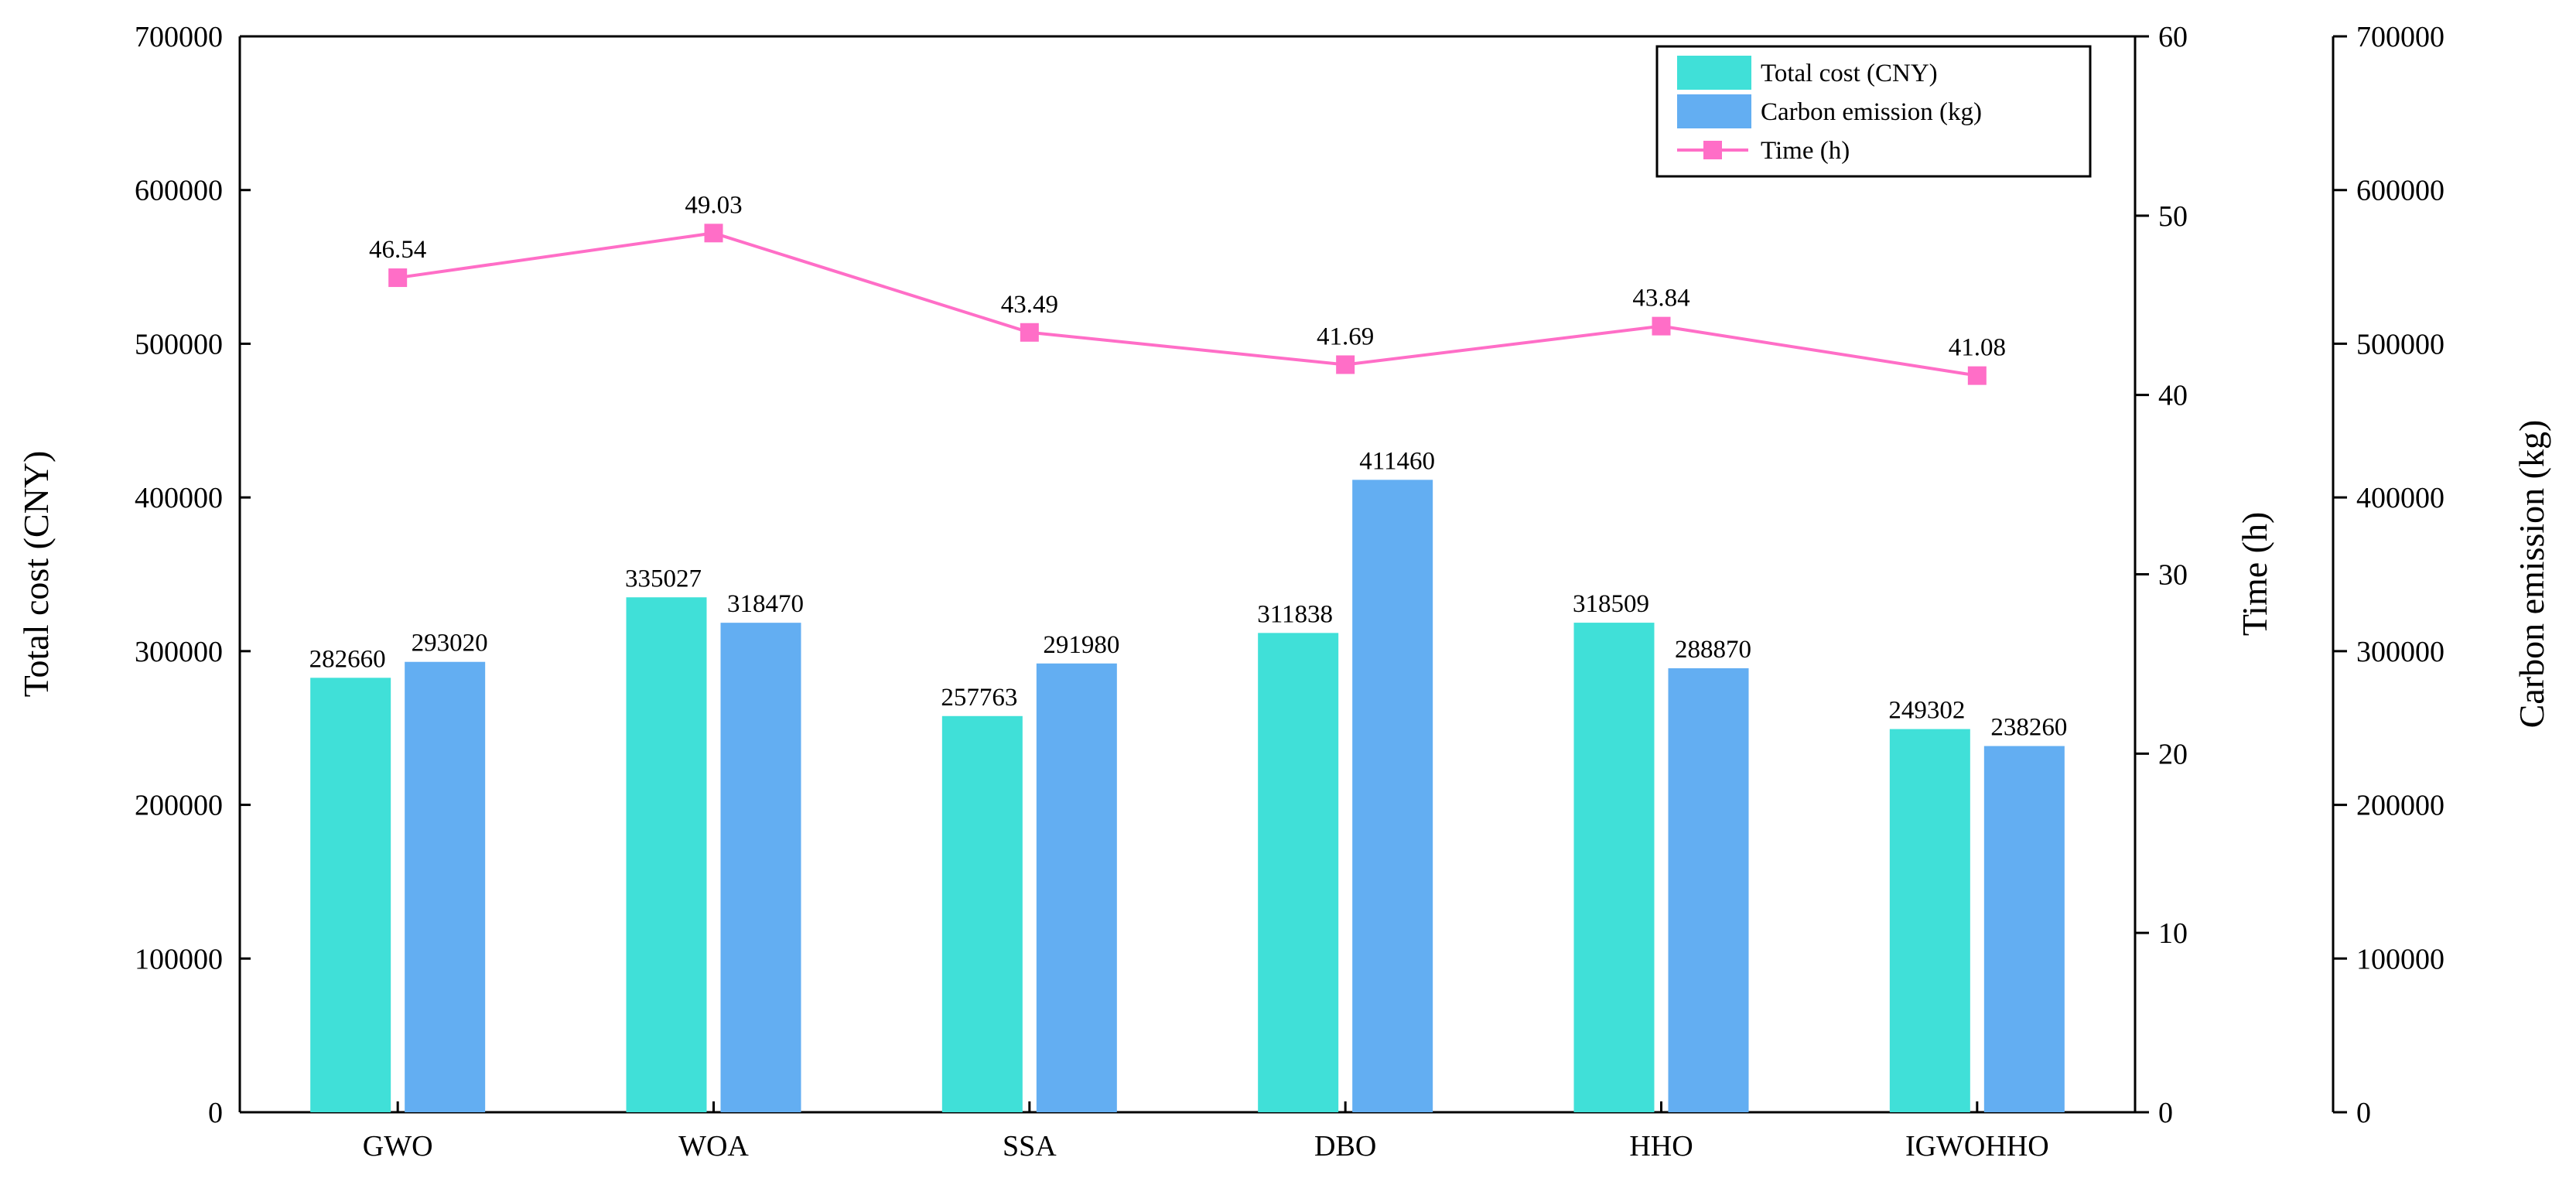  I want to click on carbon-emission-value-label: 411460, so click(1397, 461).